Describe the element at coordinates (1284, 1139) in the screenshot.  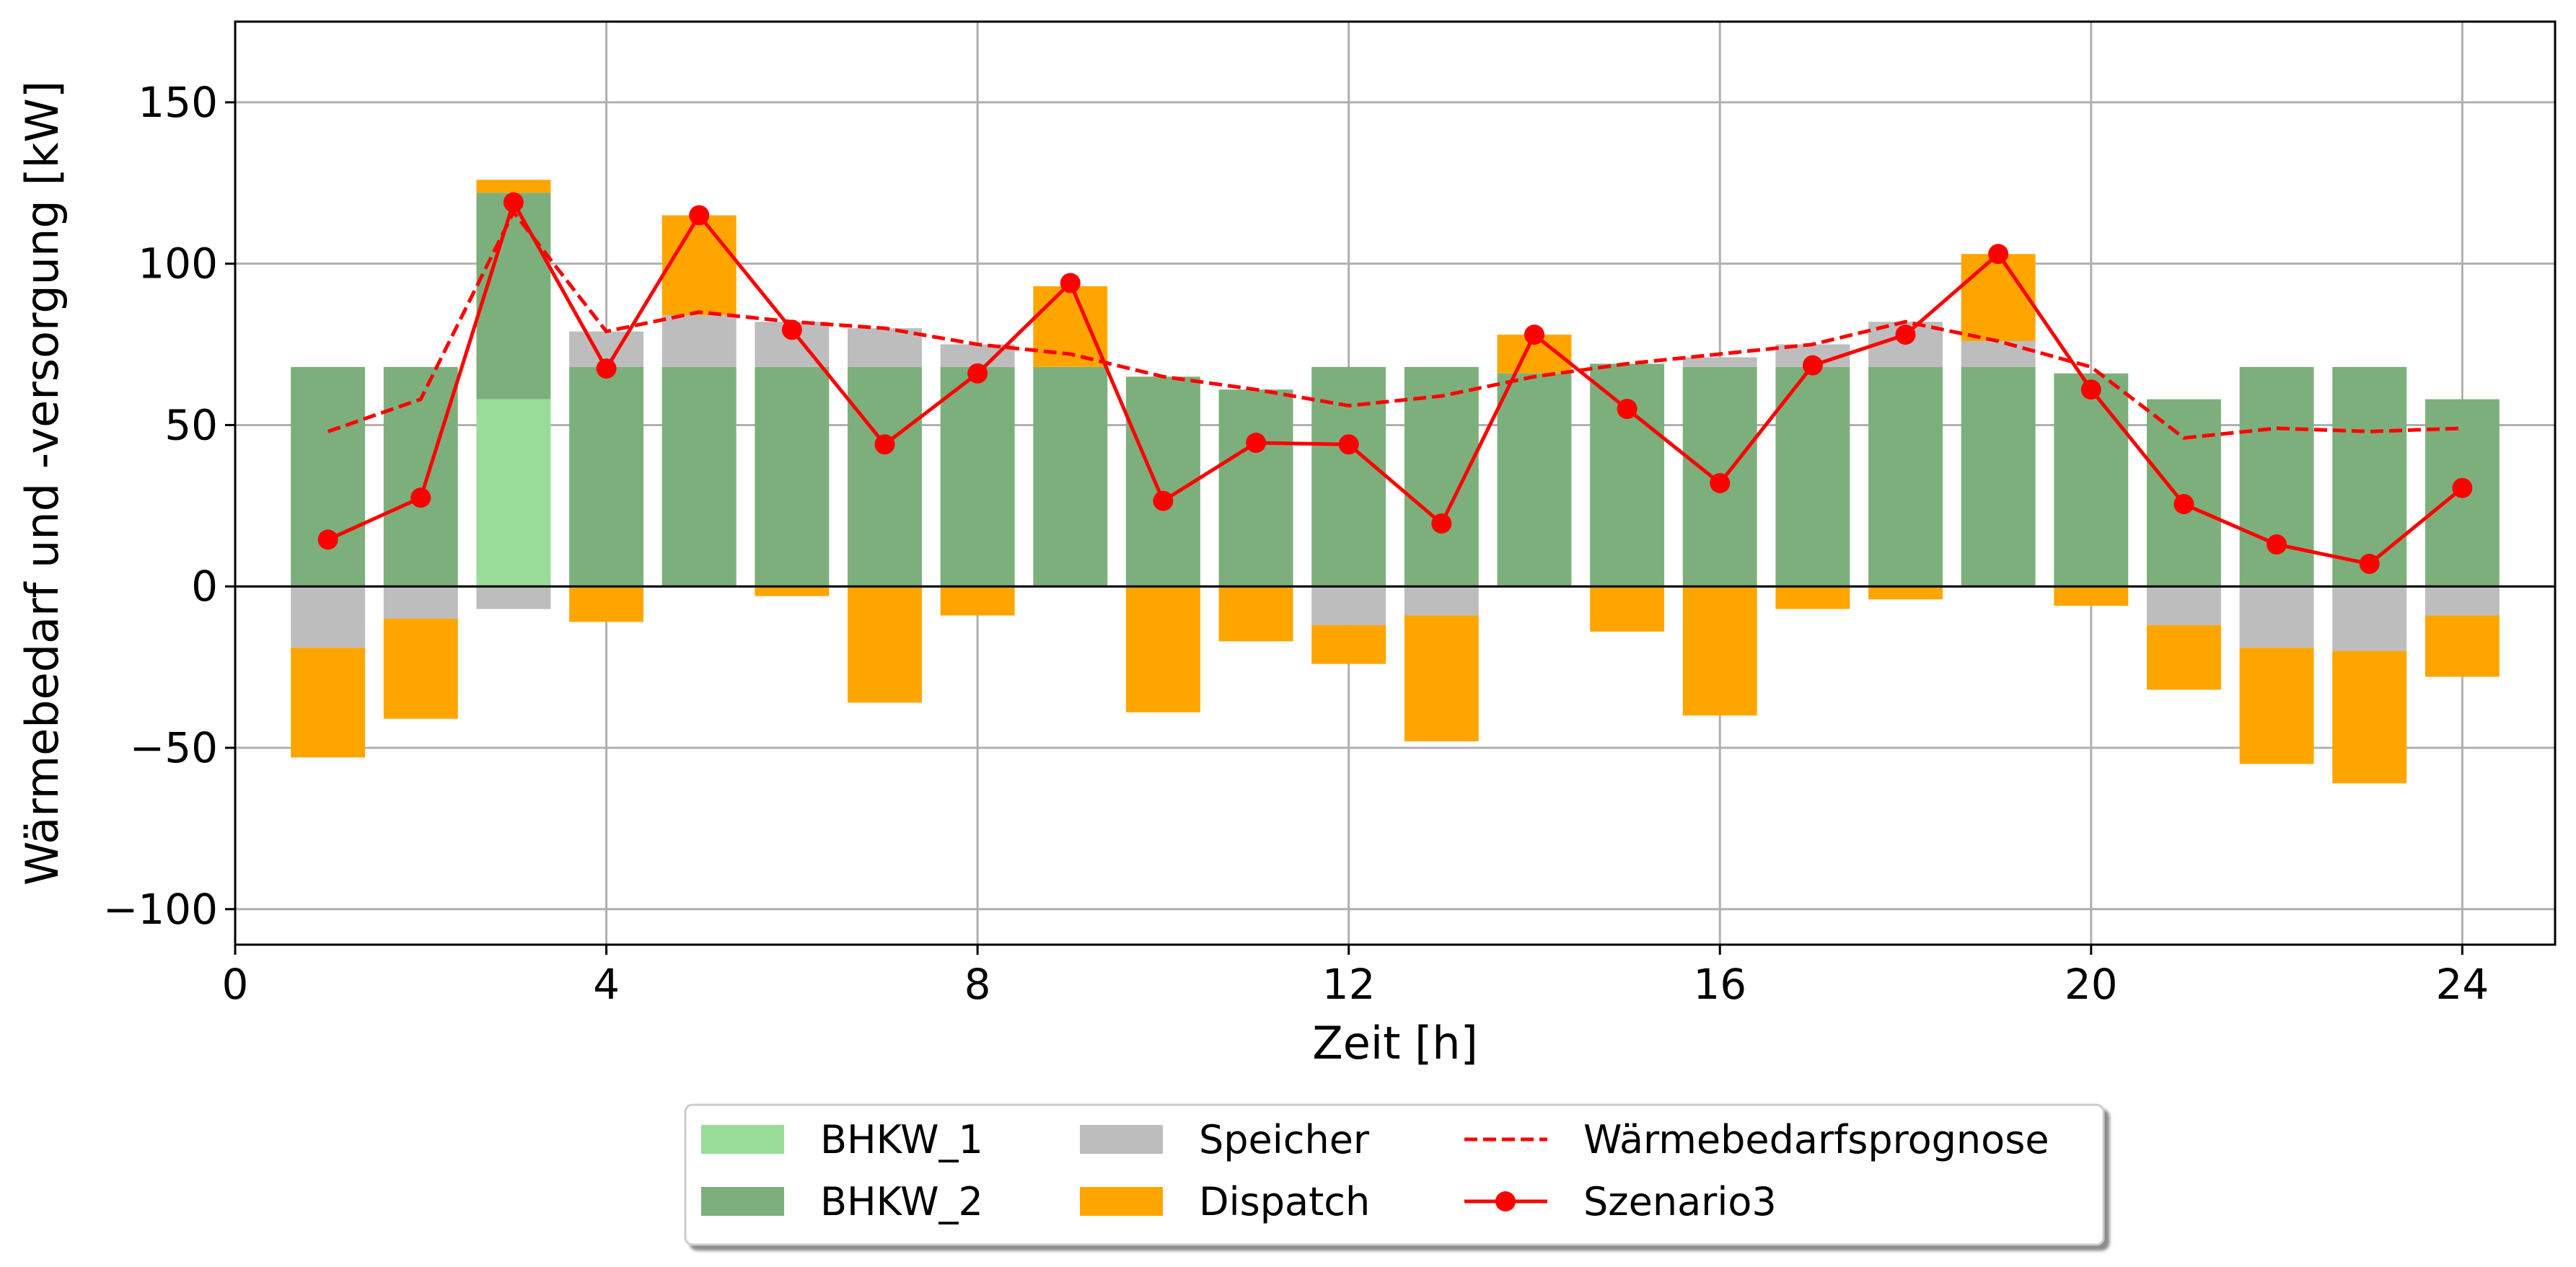
I see `legend-label: Speicher` at that location.